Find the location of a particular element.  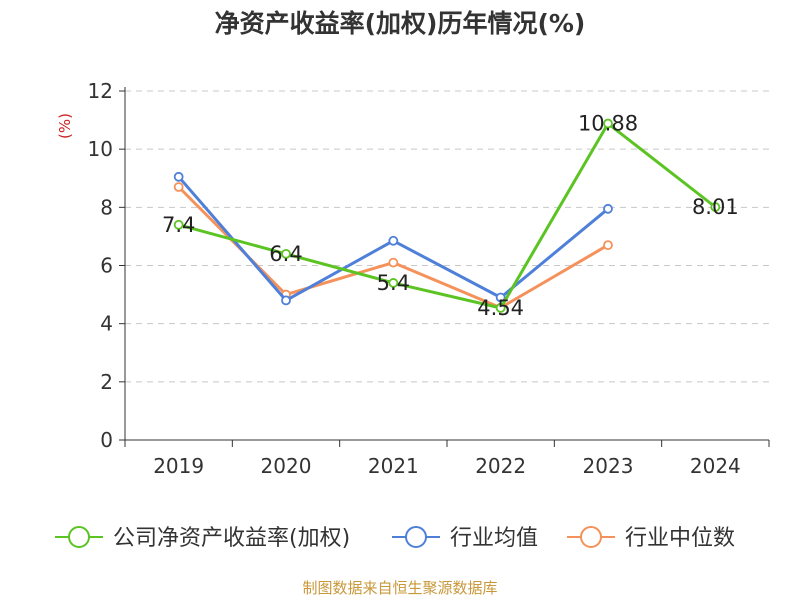

y-axis-label: (%) is located at coordinates (65, 126).